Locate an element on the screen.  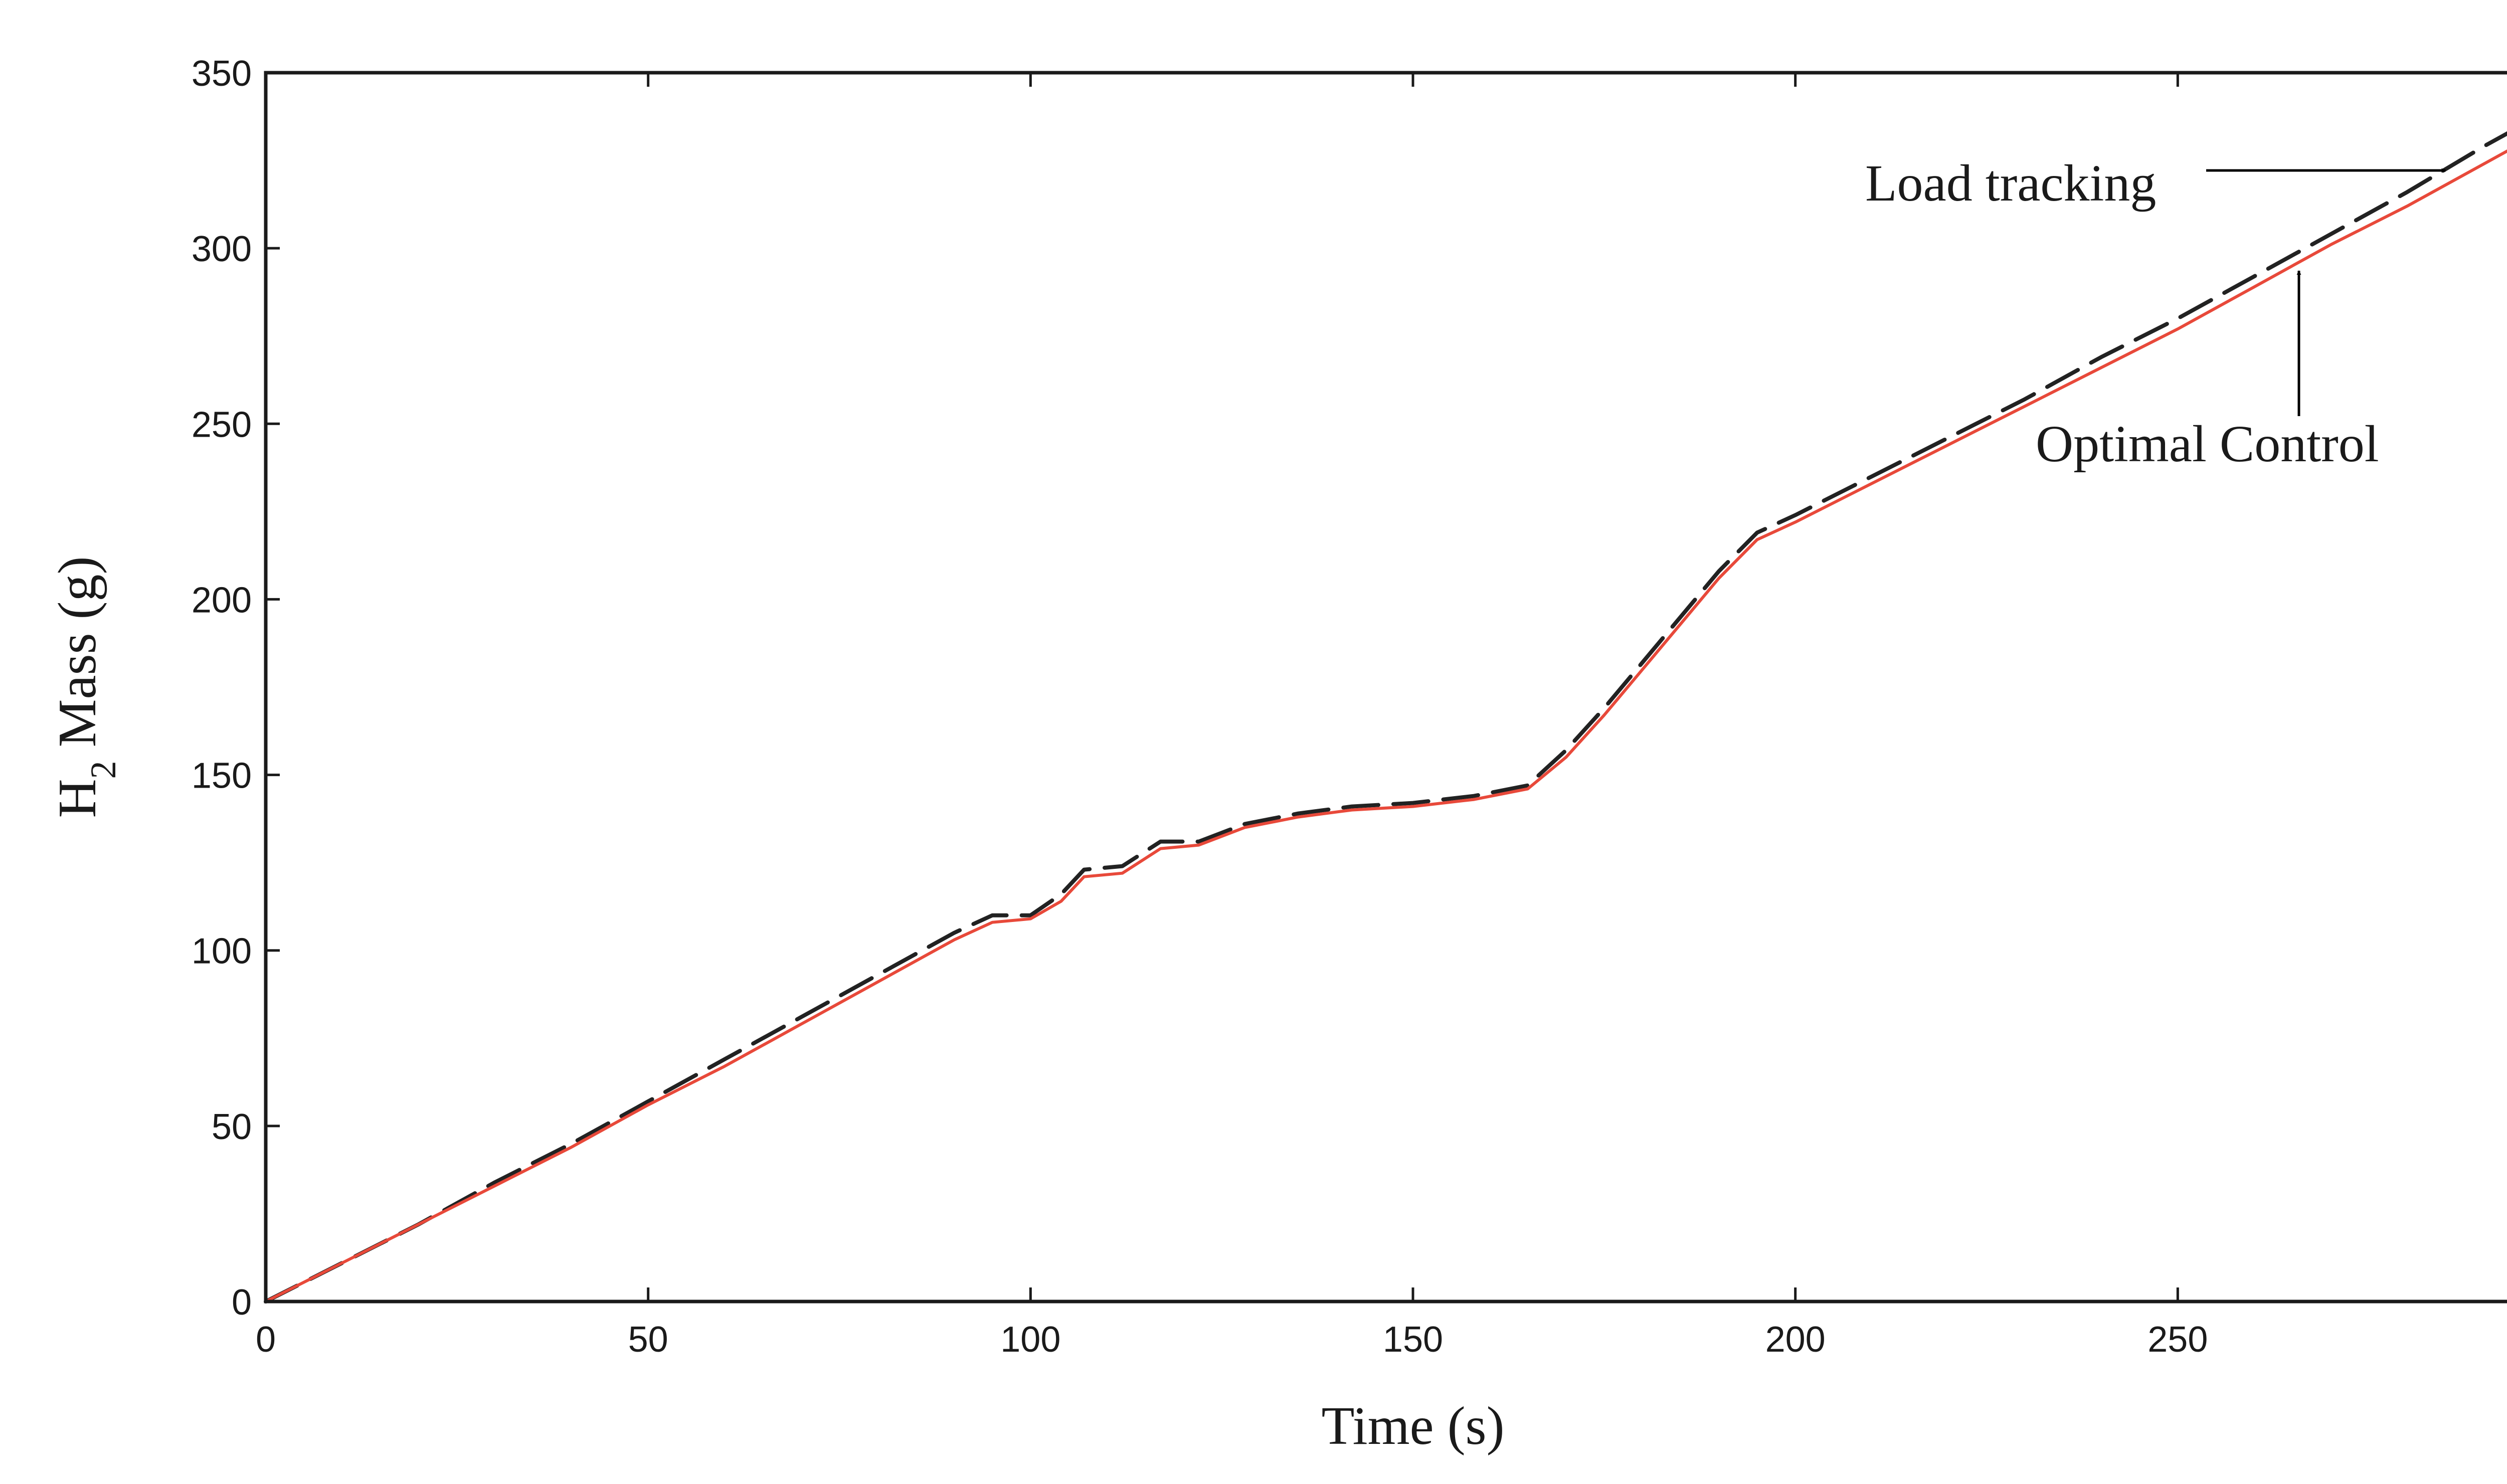
annotation-load-tracking: Load tracking is located at coordinates (2010, 183).